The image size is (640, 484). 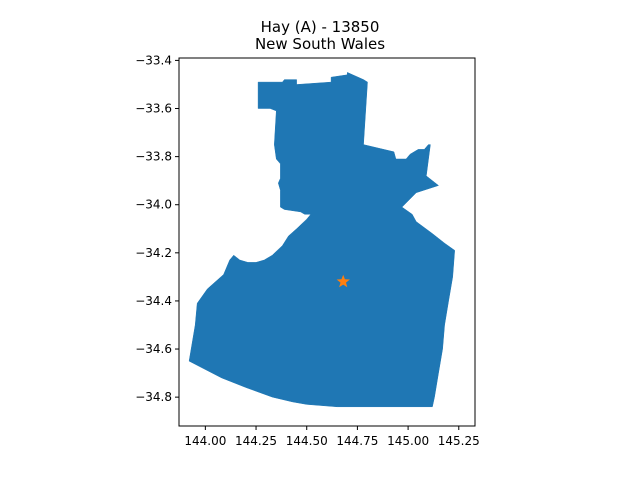 I want to click on location-star-marker, so click(x=343, y=281).